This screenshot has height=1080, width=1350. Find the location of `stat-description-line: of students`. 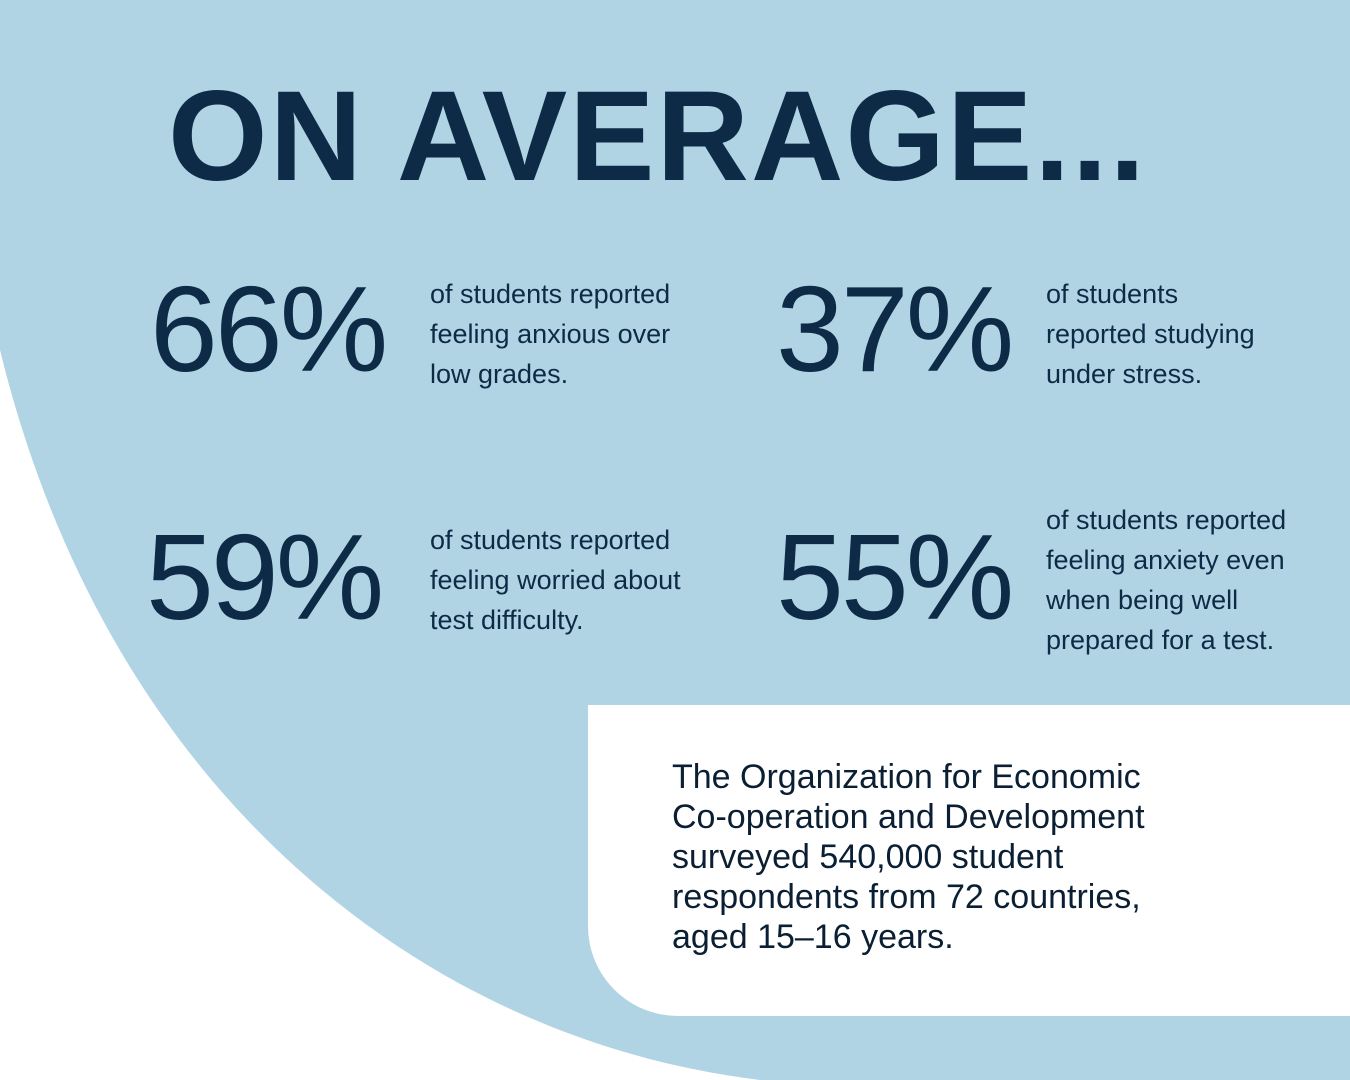

stat-description-line: of students is located at coordinates (1112, 294).